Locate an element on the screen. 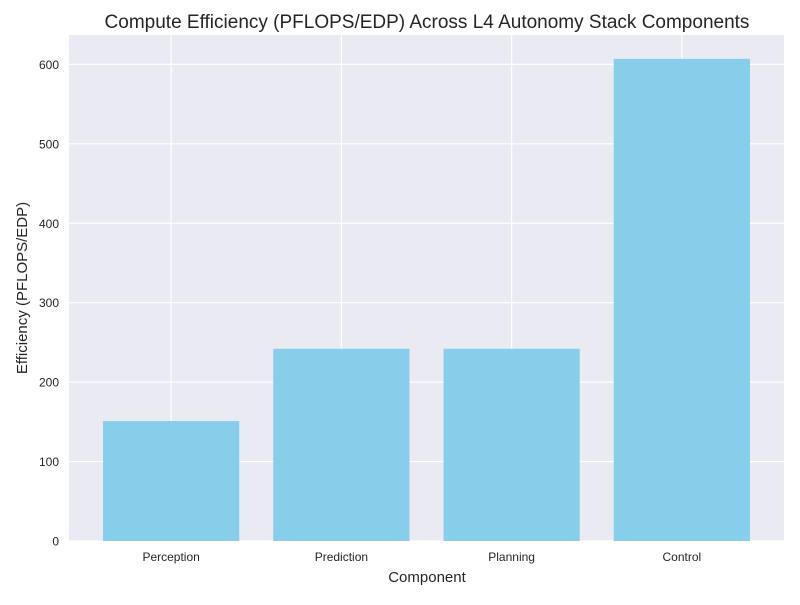 The width and height of the screenshot is (800, 605). x-axis-label: Component is located at coordinates (427, 577).